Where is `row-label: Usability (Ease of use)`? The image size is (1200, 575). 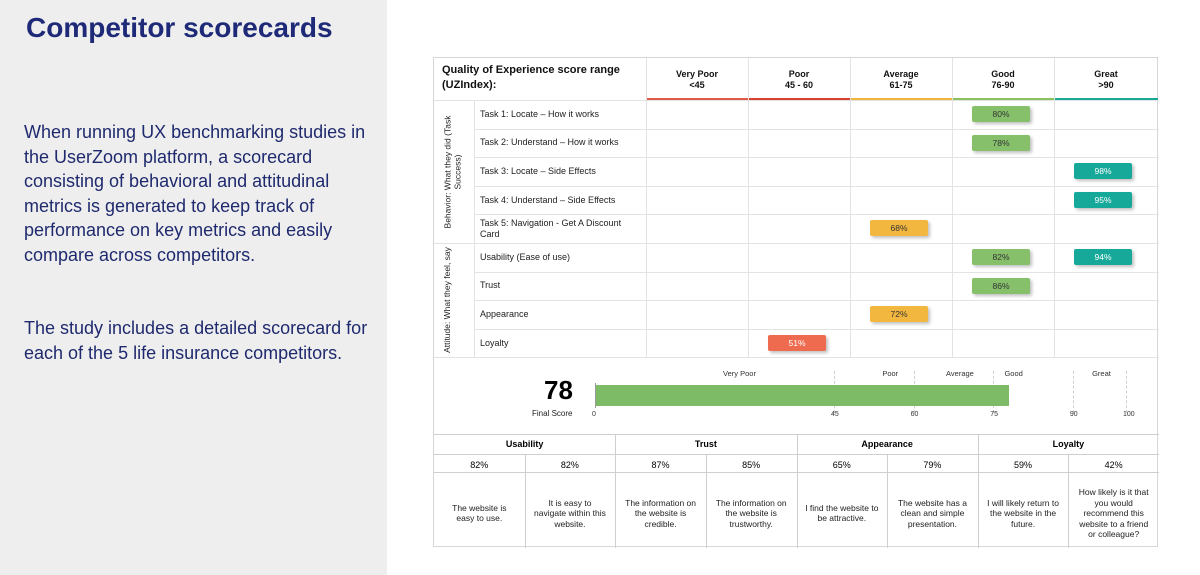
row-label: Usability (Ease of use) is located at coordinates (525, 256).